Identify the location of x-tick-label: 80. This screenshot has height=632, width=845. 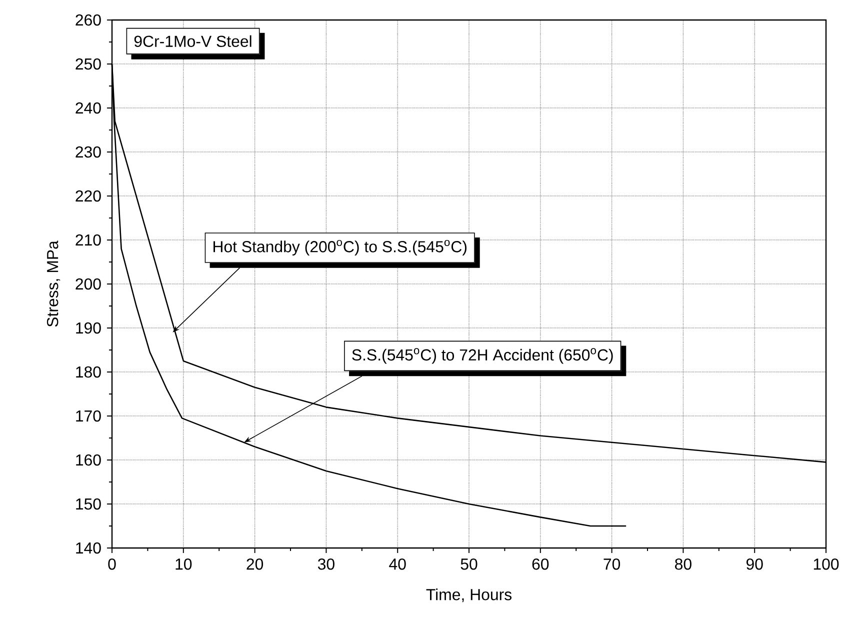
(683, 564).